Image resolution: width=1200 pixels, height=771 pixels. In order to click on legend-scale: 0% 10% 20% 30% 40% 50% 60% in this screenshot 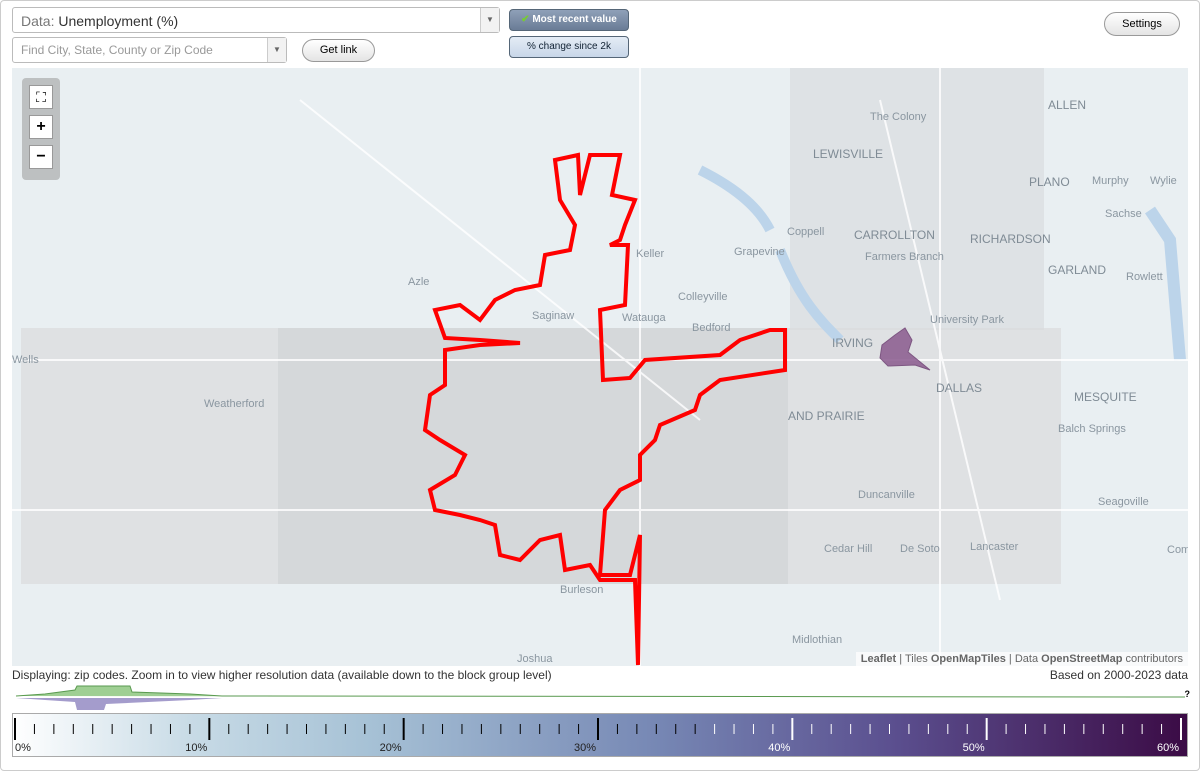, I will do `click(598, 736)`.